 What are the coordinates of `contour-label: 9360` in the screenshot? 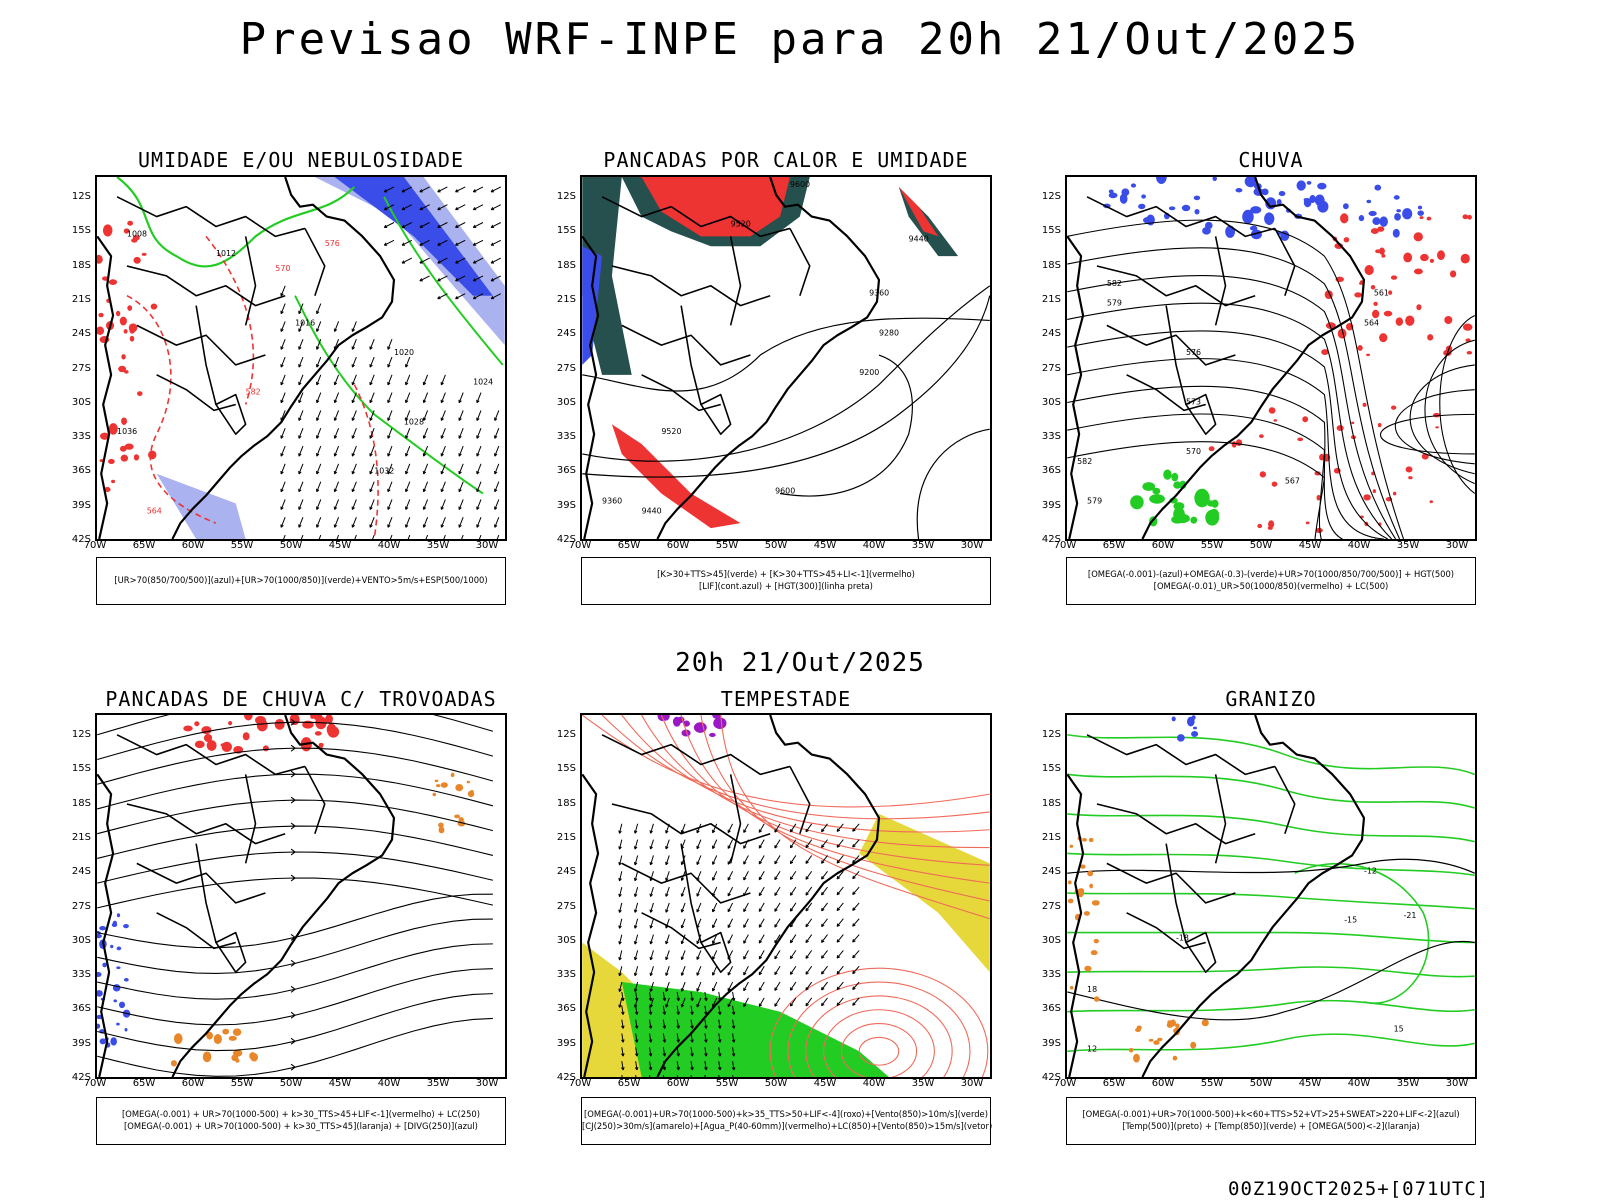 It's located at (612, 500).